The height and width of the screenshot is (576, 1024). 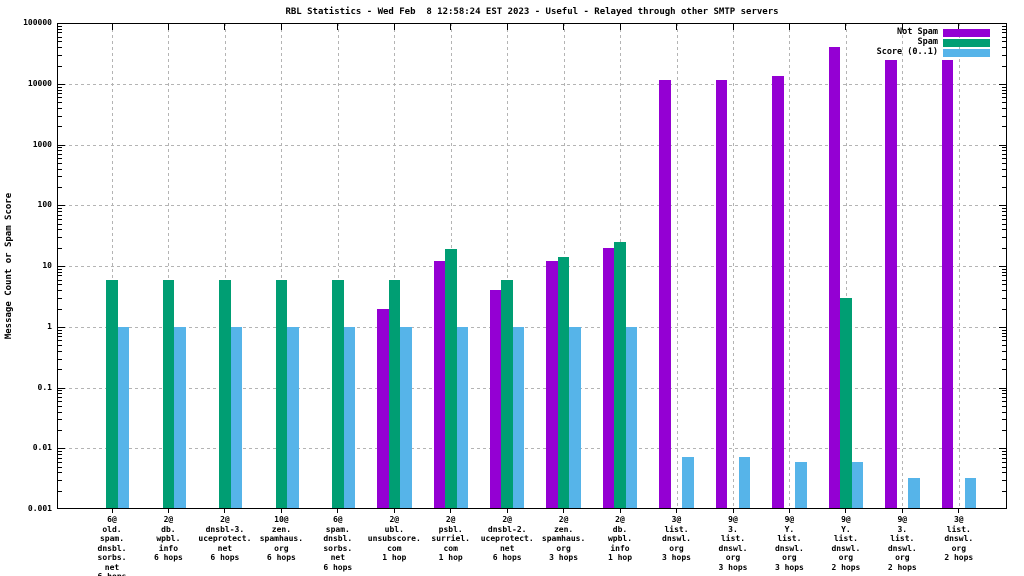 What do you see at coordinates (394, 557) in the screenshot?
I see `x-tick-label-line: 1 hop` at bounding box center [394, 557].